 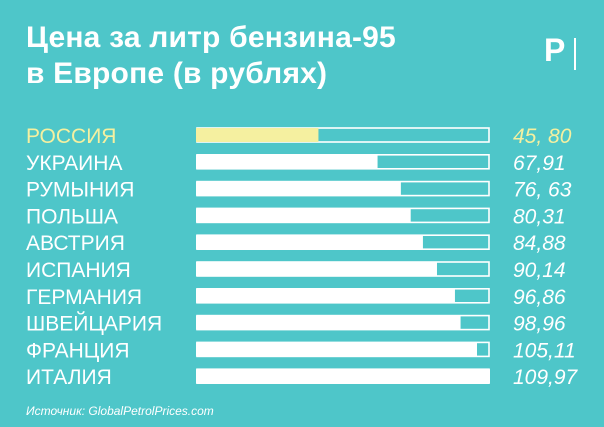 I want to click on category-label: РОССИЯ, so click(x=71, y=136).